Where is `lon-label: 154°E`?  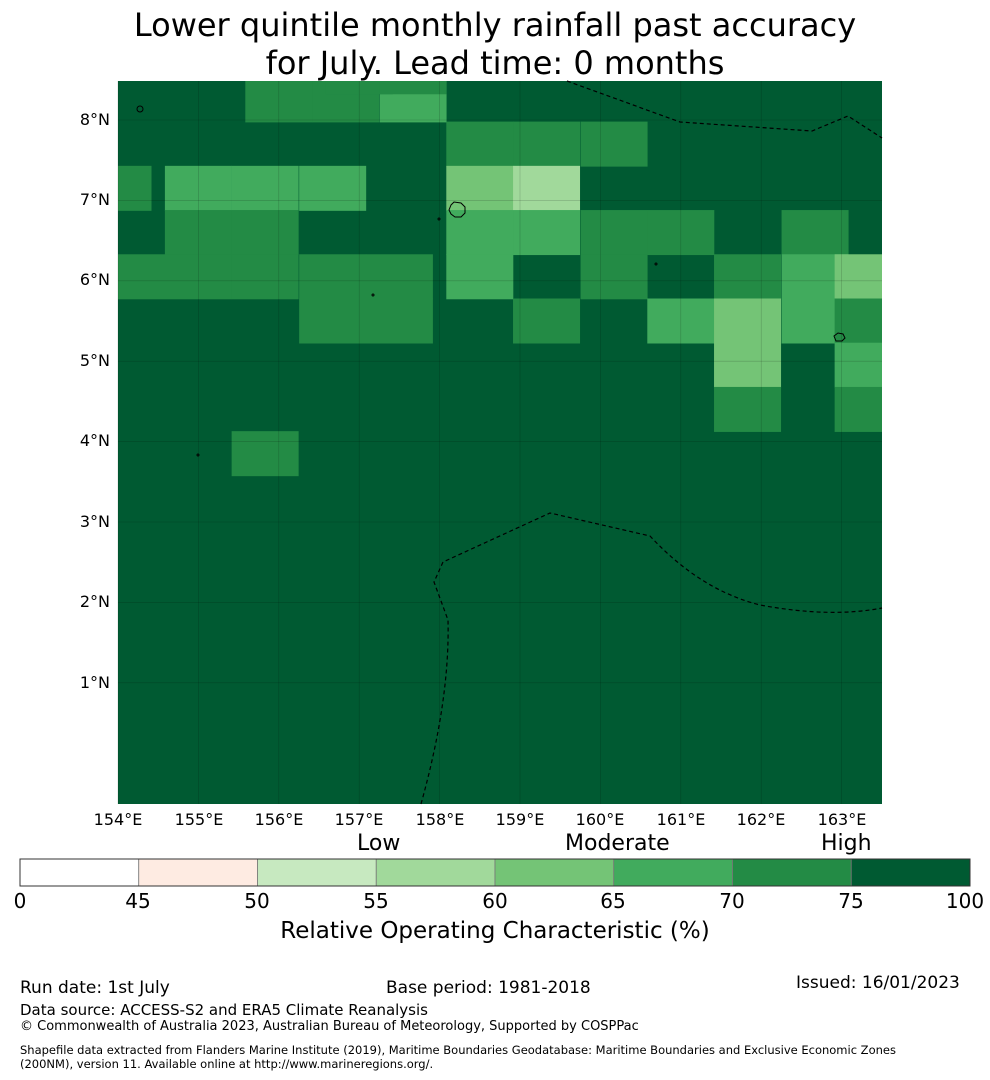
lon-label: 154°E is located at coordinates (118, 819).